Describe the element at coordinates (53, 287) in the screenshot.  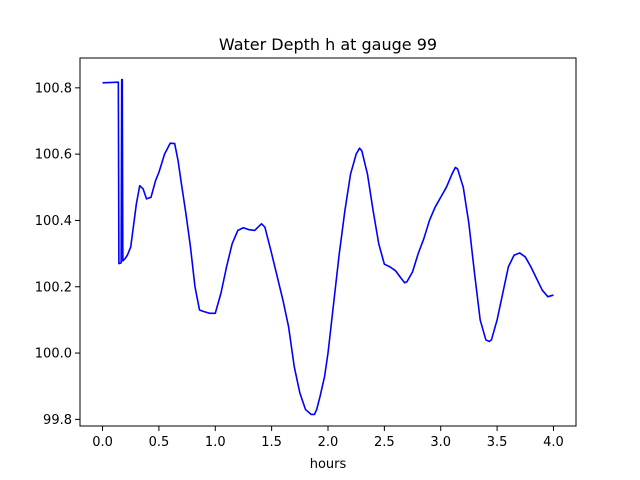
I see `y-tick-label: 100.2` at that location.